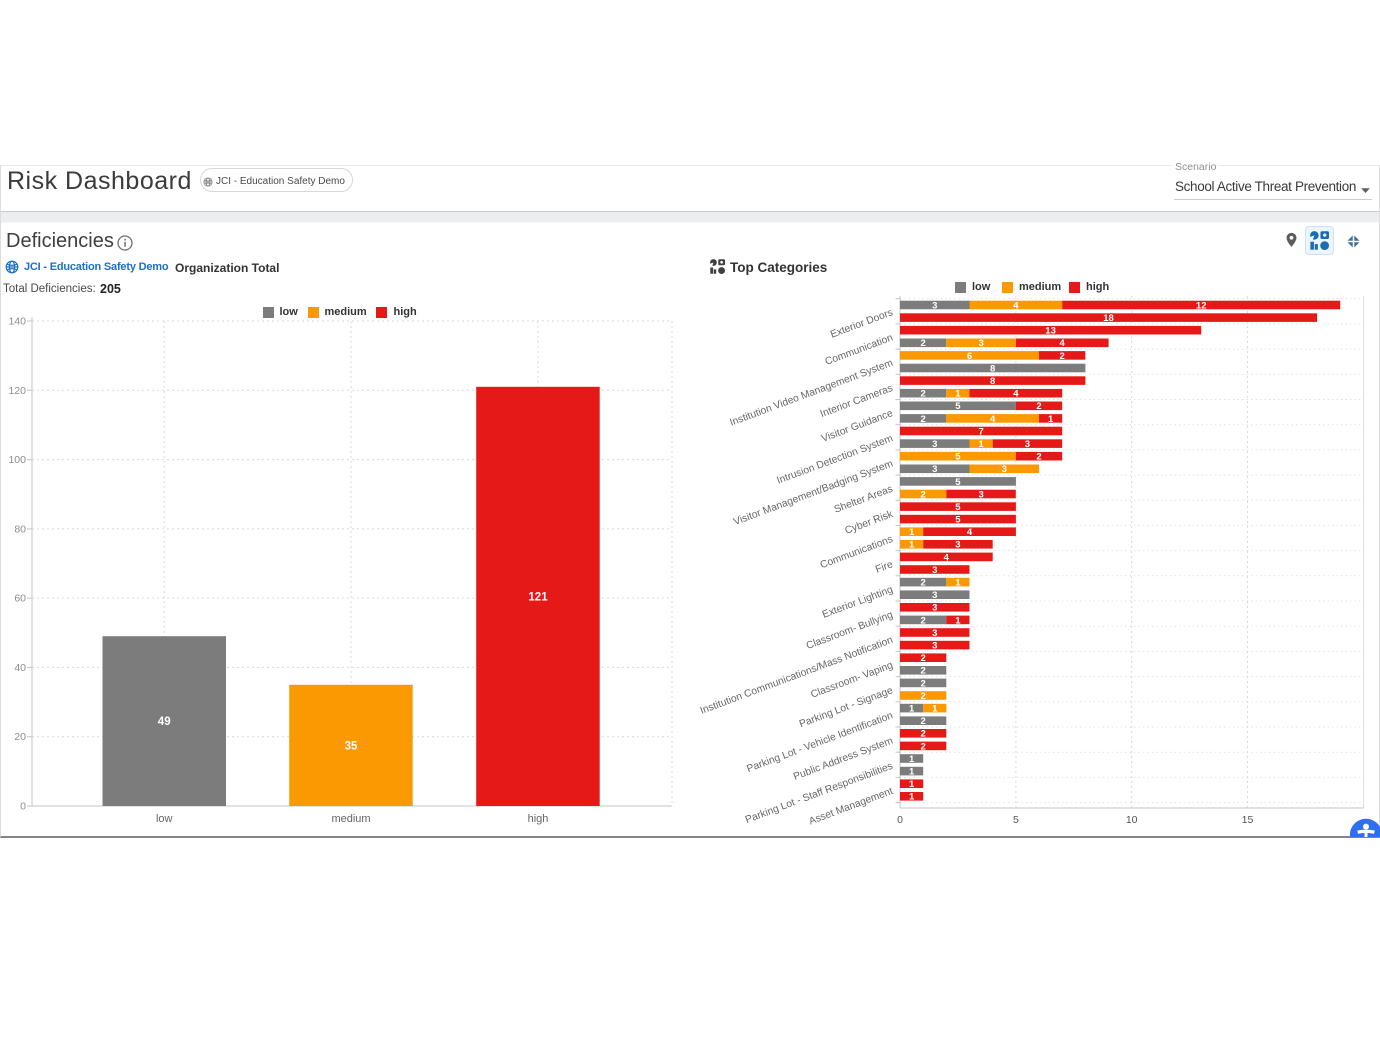  I want to click on svg-text: 40, so click(20, 668).